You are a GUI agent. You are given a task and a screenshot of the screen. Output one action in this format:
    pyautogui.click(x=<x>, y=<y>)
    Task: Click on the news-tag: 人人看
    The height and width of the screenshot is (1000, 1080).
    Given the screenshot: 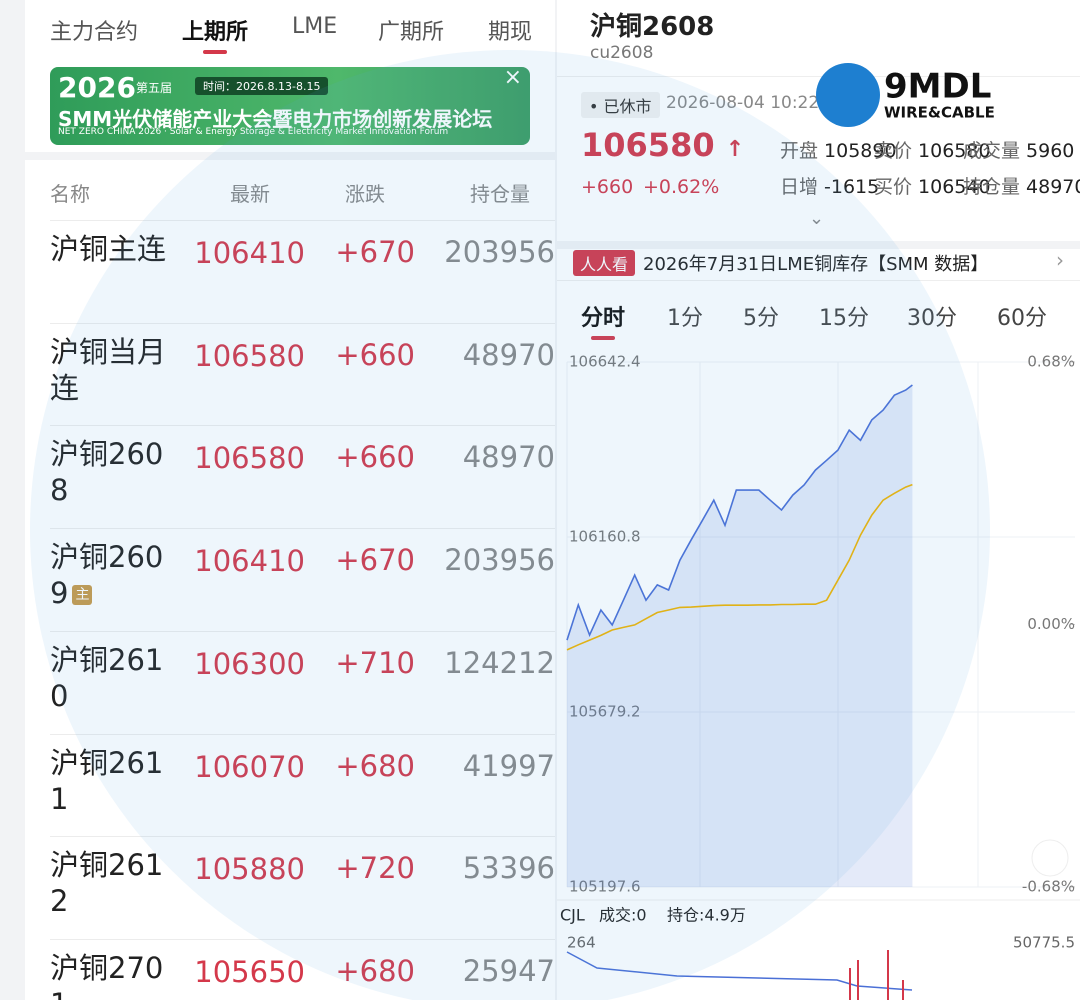 What is the action you would take?
    pyautogui.click(x=604, y=263)
    